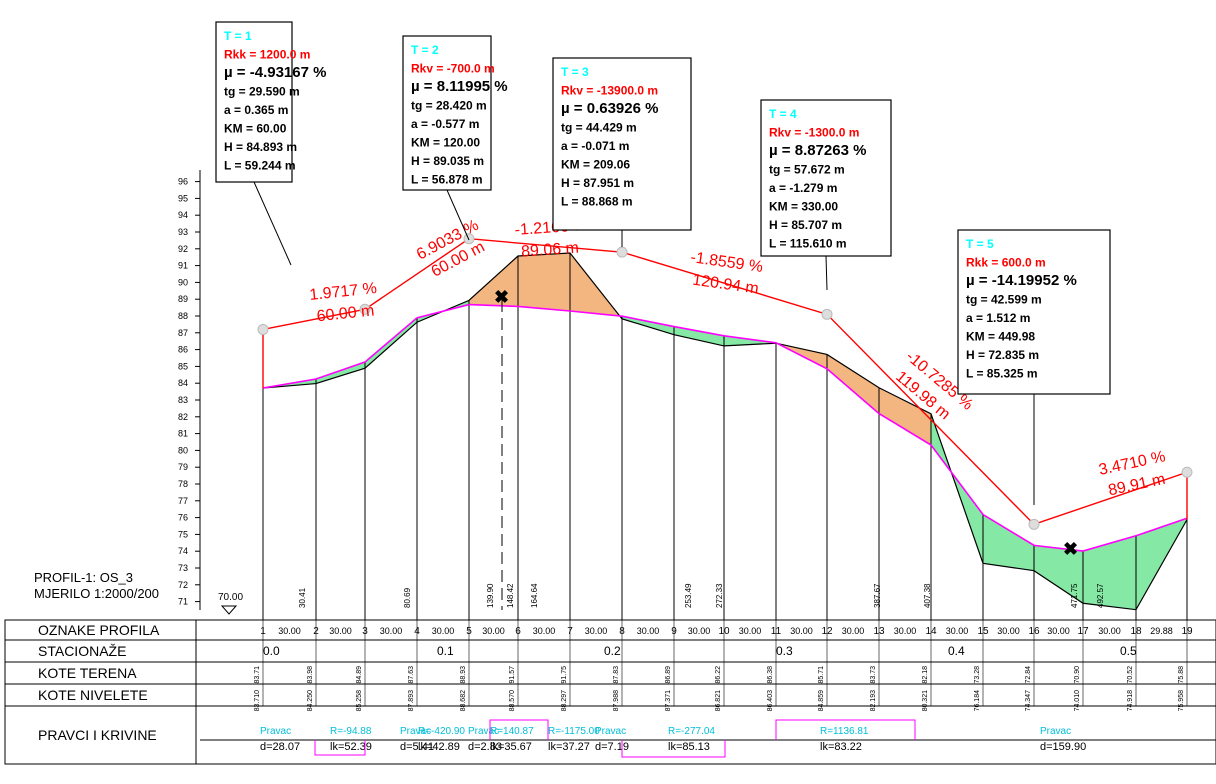 This screenshot has width=1216, height=784. What do you see at coordinates (1004, 300) in the screenshot?
I see `curve-param-tg: tg = 42.599 m` at bounding box center [1004, 300].